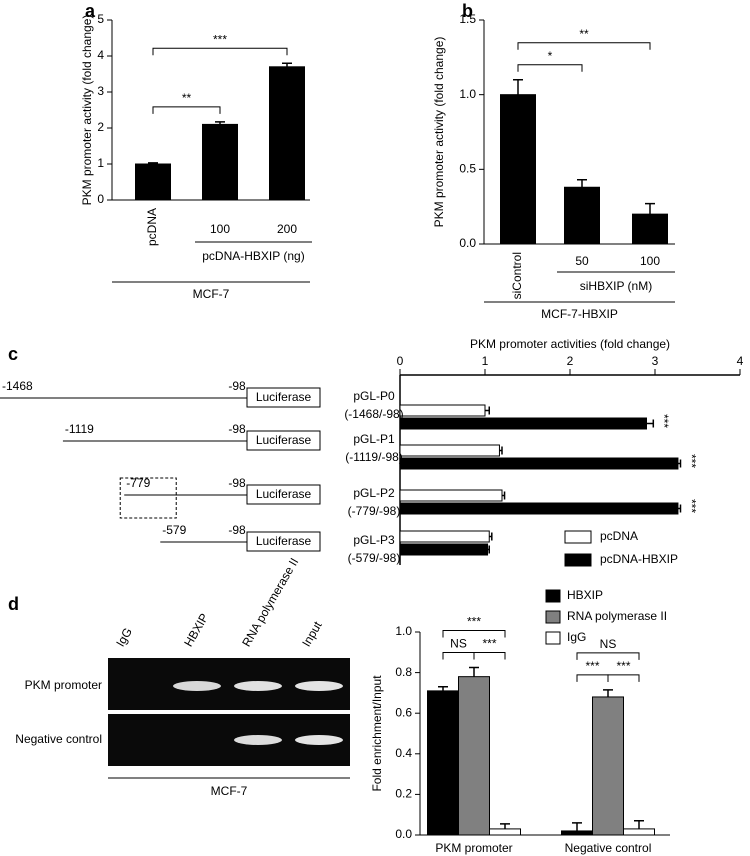  I want to click on gel-row-label: Negative control, so click(58, 739).